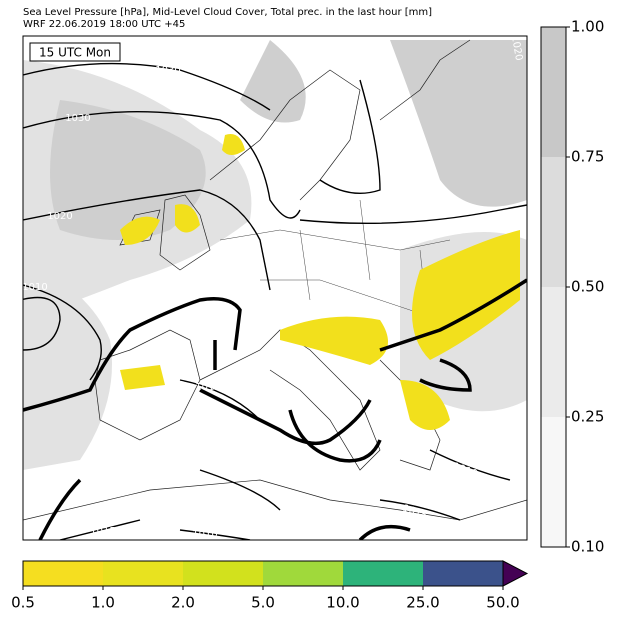  Describe the element at coordinates (587, 27) in the screenshot. I see `colorbar-tick-label: 1.00` at that location.